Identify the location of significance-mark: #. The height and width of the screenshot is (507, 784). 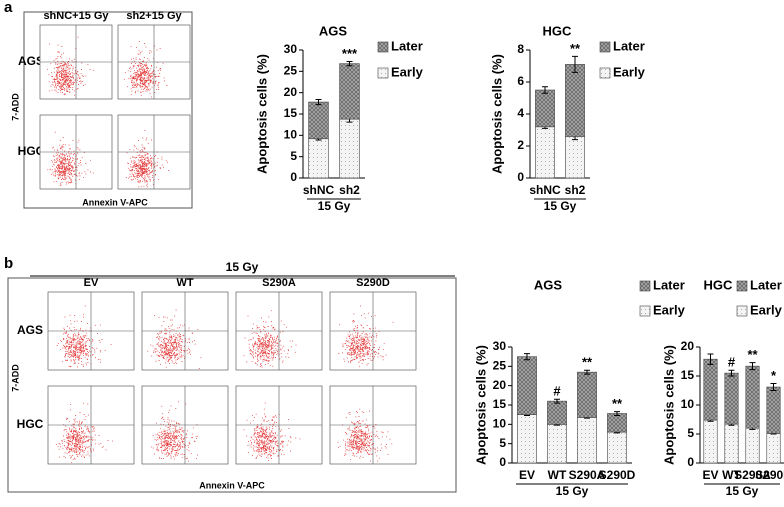
(732, 362).